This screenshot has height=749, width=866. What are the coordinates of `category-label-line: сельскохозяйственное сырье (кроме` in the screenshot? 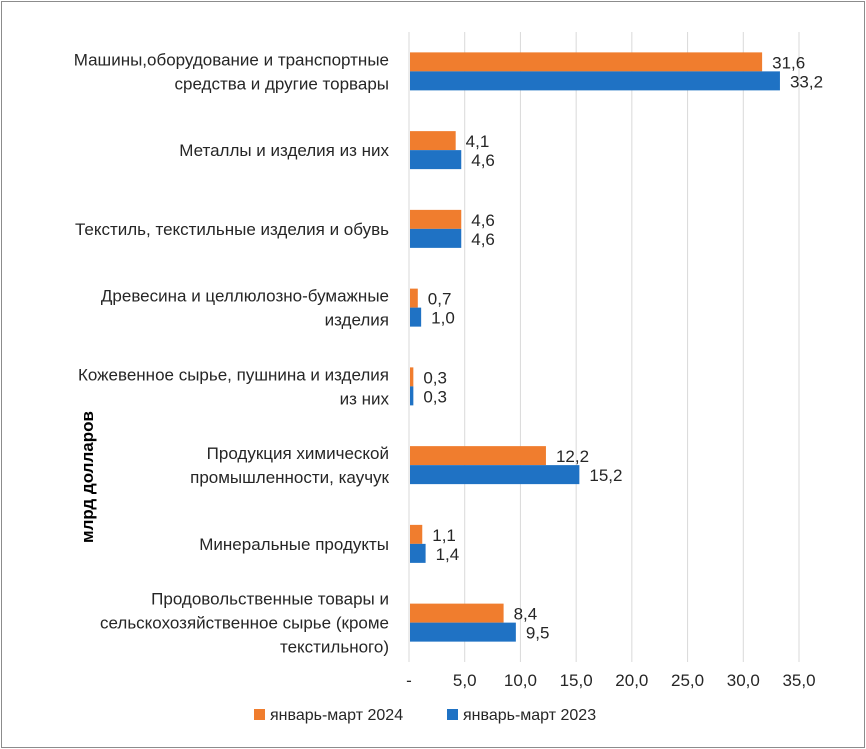 It's located at (244, 623).